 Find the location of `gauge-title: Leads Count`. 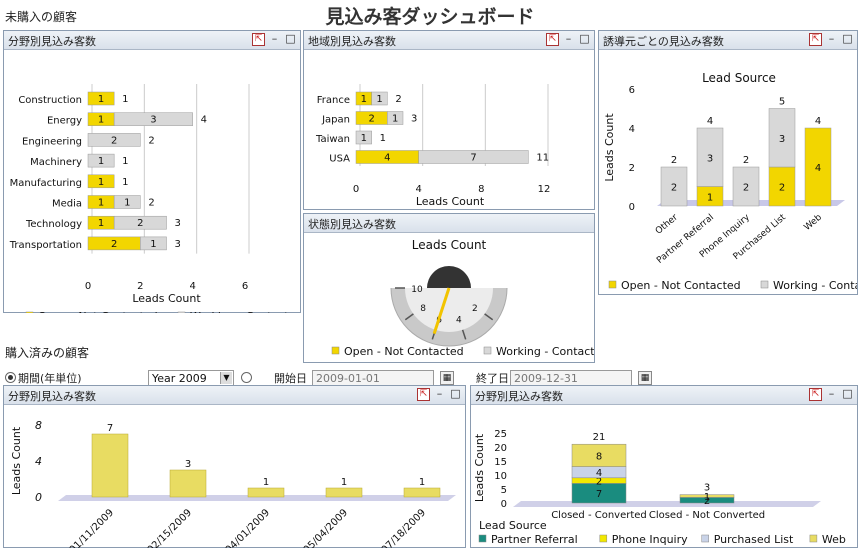

gauge-title: Leads Count is located at coordinates (449, 245).